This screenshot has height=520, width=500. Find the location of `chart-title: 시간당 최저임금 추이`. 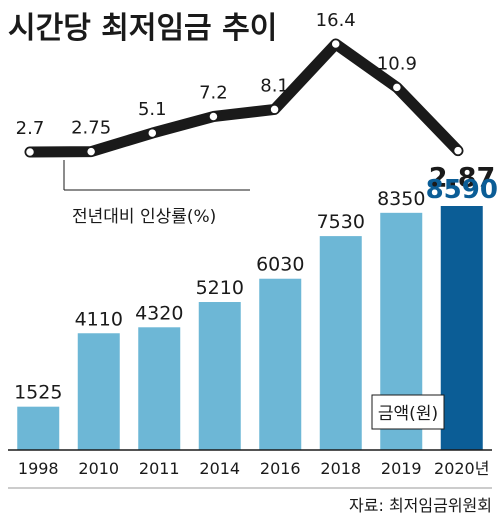

chart-title: 시간당 최저임금 추이 is located at coordinates (142, 28).